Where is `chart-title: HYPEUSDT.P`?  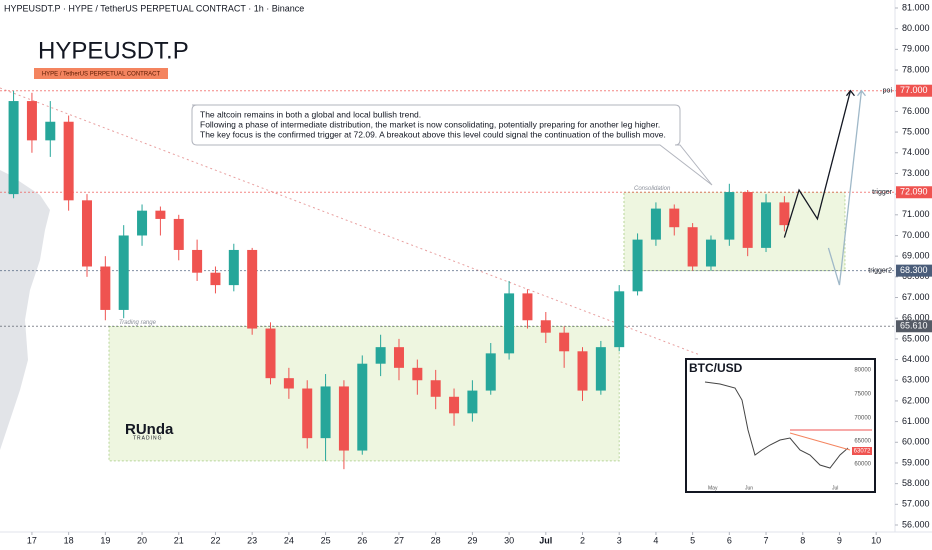 chart-title: HYPEUSDT.P is located at coordinates (113, 50).